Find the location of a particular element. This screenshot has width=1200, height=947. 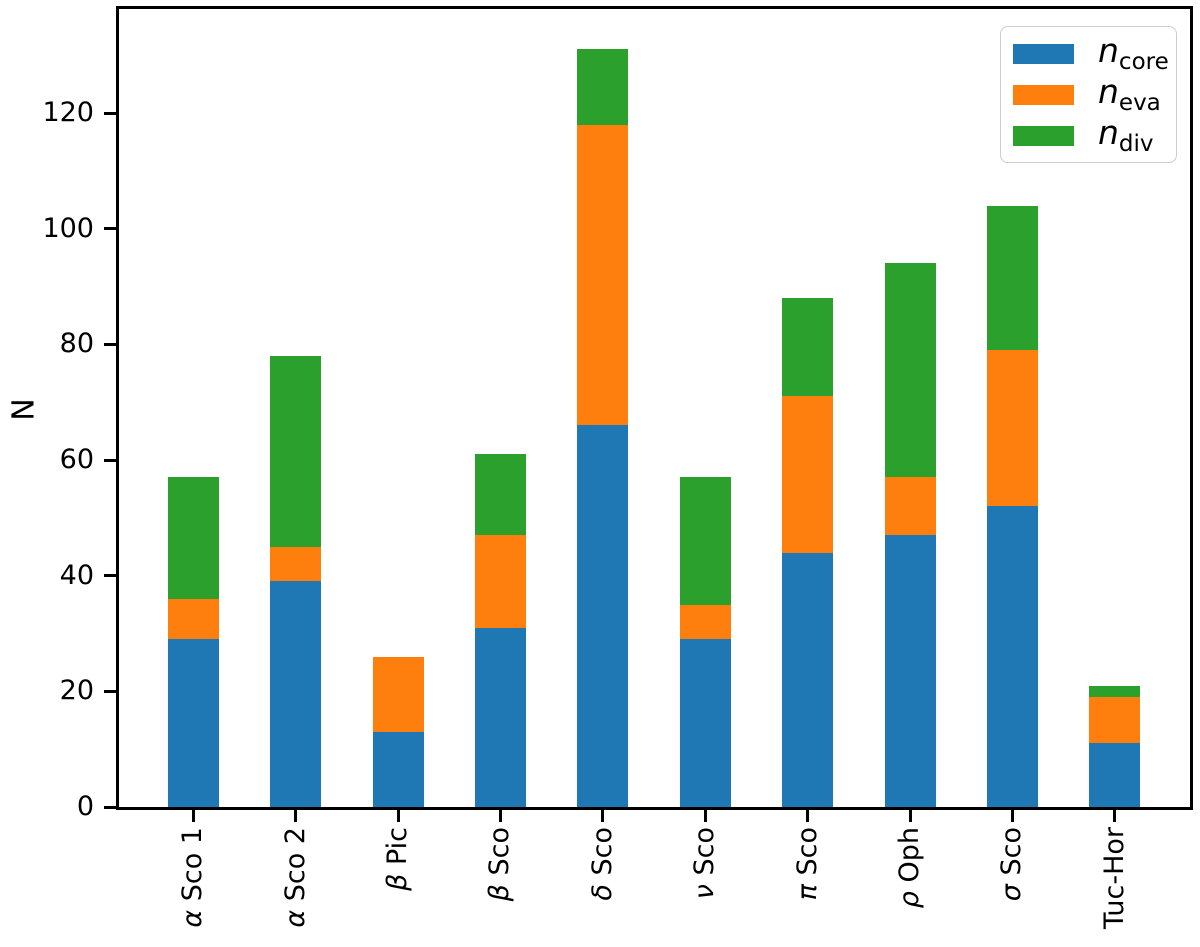

legend-patch-n-div is located at coordinates (1043, 135).